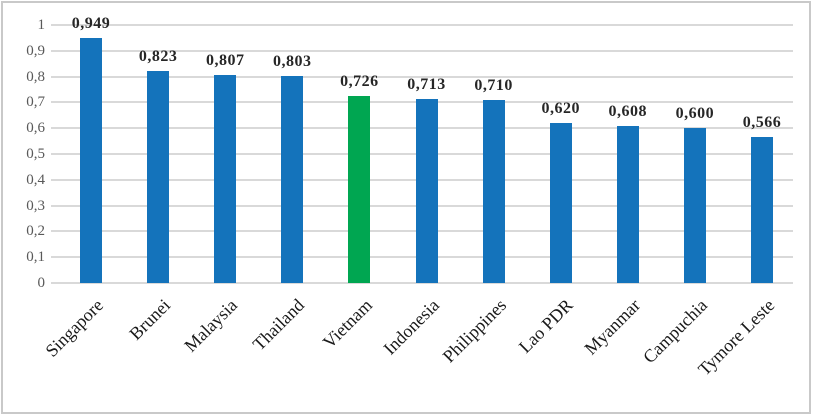 Image resolution: width=814 pixels, height=417 pixels. Describe the element at coordinates (35, 102) in the screenshot. I see `y-axis-tick-label: 0,7` at that location.